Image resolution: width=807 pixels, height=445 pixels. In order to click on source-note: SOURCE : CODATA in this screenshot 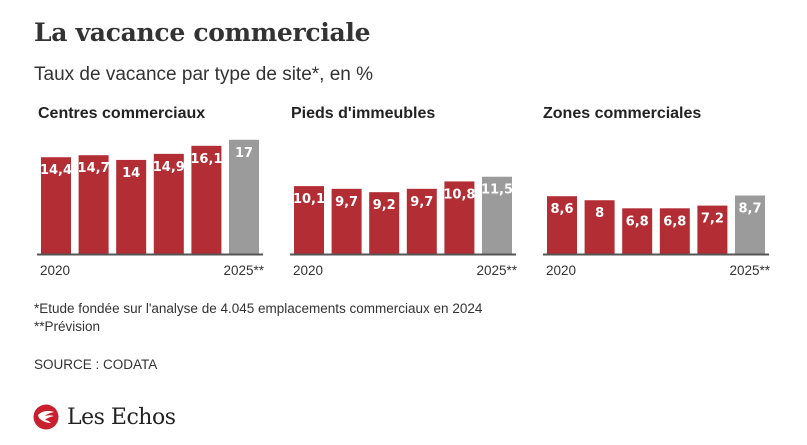, I will do `click(96, 364)`.